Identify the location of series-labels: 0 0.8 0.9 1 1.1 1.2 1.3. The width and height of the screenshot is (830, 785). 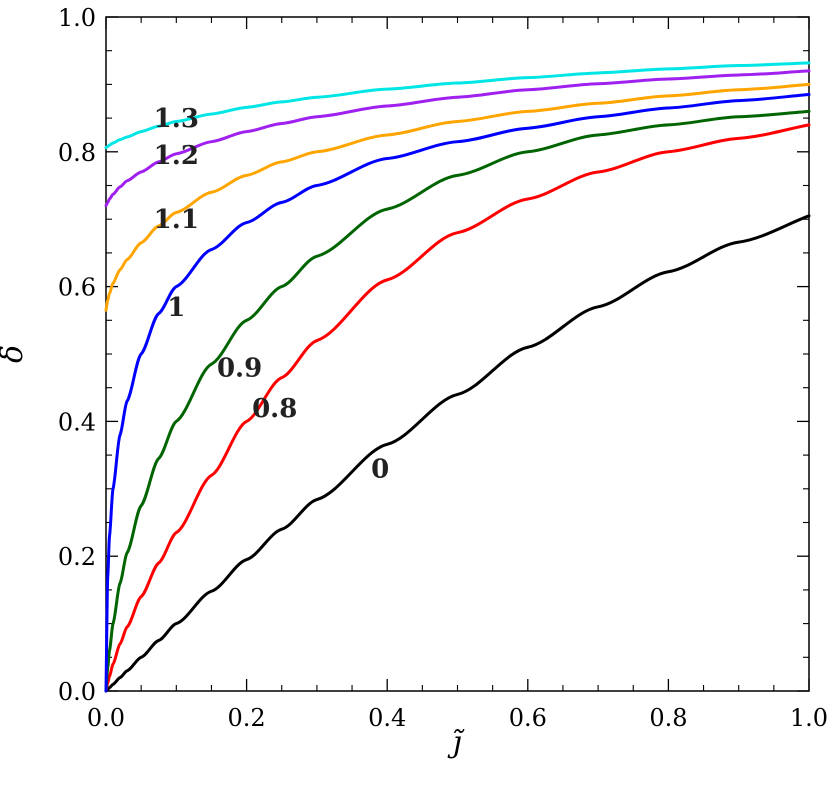
(272, 294).